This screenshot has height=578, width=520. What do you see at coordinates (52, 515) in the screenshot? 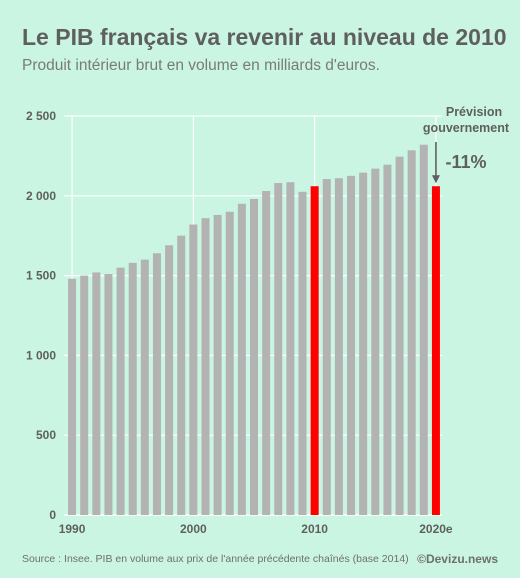
I see `y-tick-label: 0` at bounding box center [52, 515].